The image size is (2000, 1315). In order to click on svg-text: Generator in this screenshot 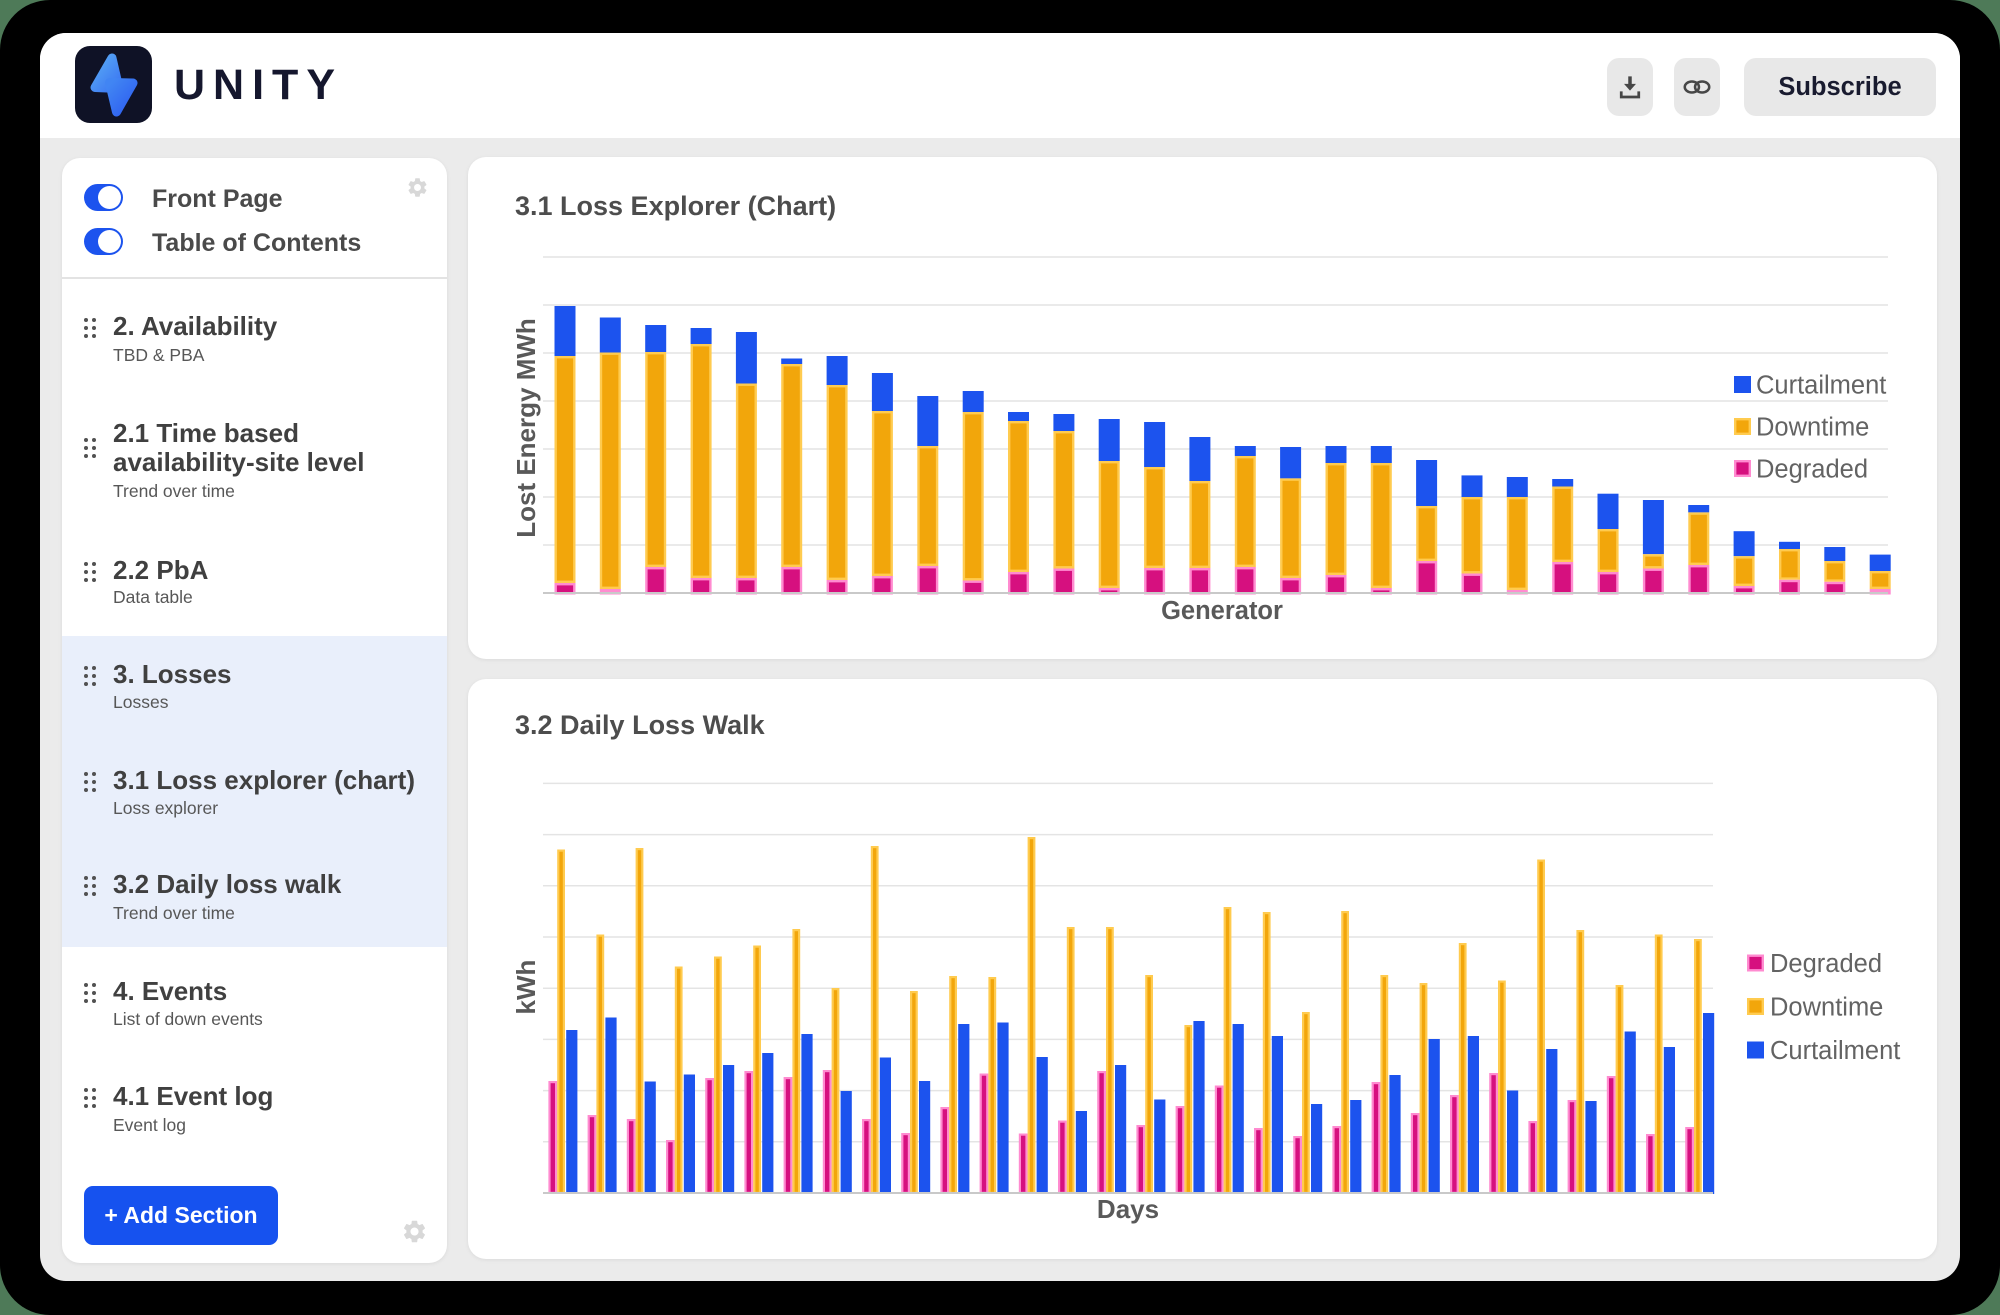, I will do `click(1222, 611)`.